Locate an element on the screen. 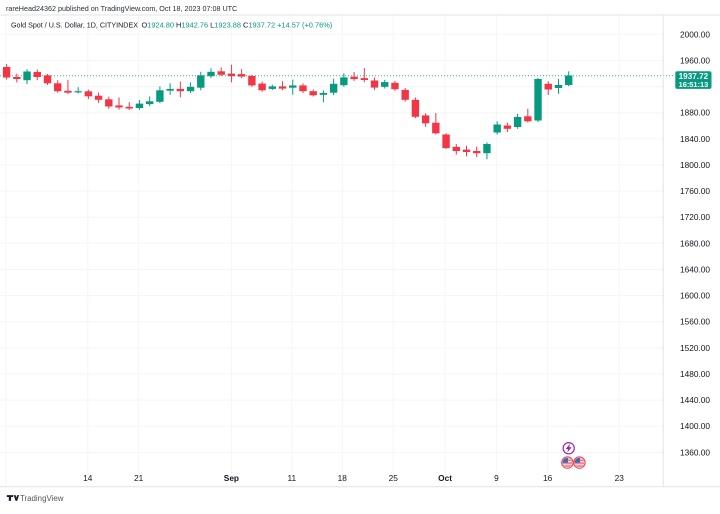 The height and width of the screenshot is (514, 720). svg-text: 14 is located at coordinates (88, 478).